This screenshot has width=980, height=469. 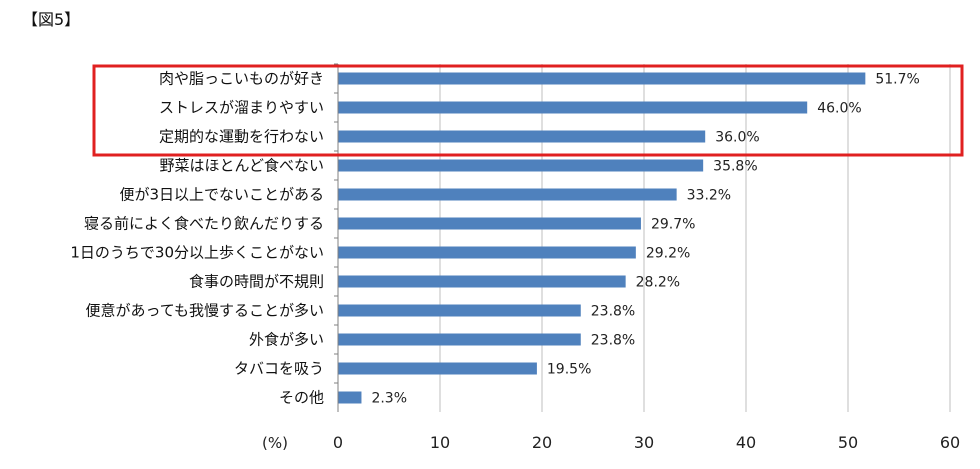 What do you see at coordinates (204, 311) in the screenshot?
I see `category-label: 便意があっても我慢することが多い` at bounding box center [204, 311].